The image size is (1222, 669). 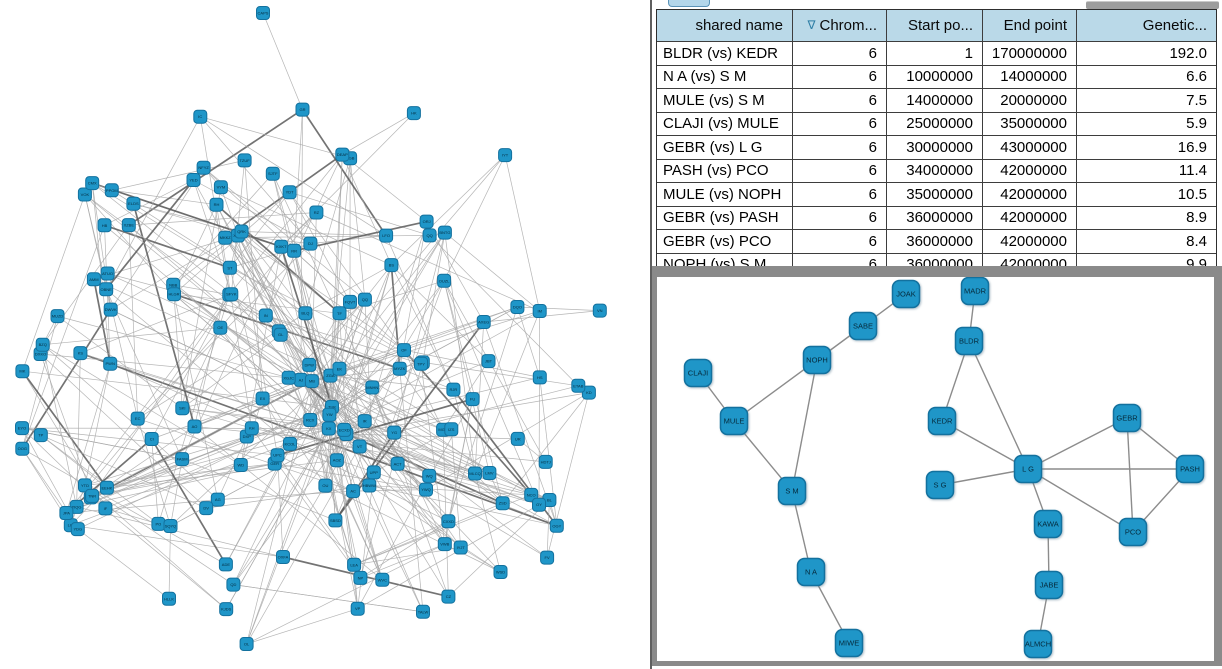 I want to click on network-node: FQVT, so click(x=350, y=301).